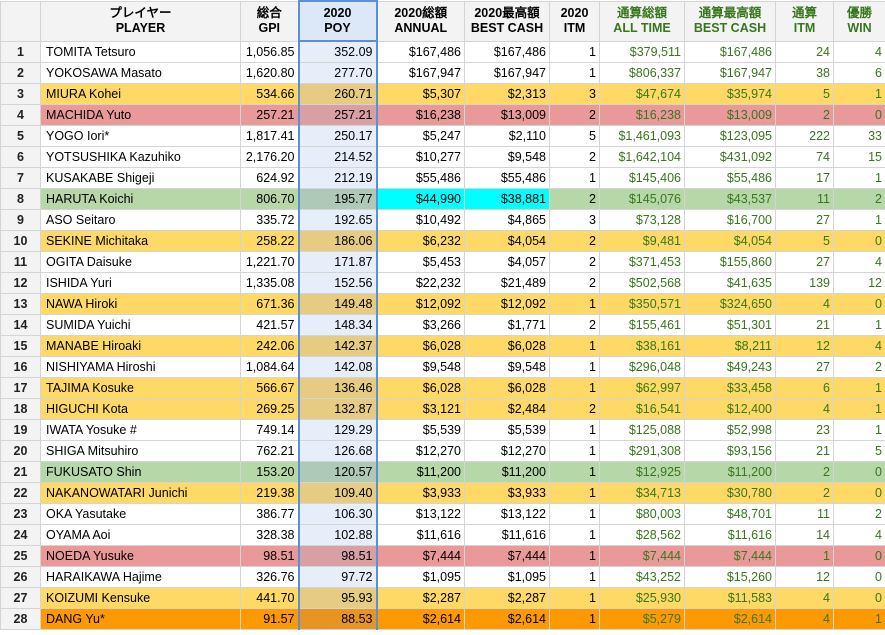 The image size is (885, 635). What do you see at coordinates (804, 199) in the screenshot?
I see `all-time-itm-cell: 11` at bounding box center [804, 199].